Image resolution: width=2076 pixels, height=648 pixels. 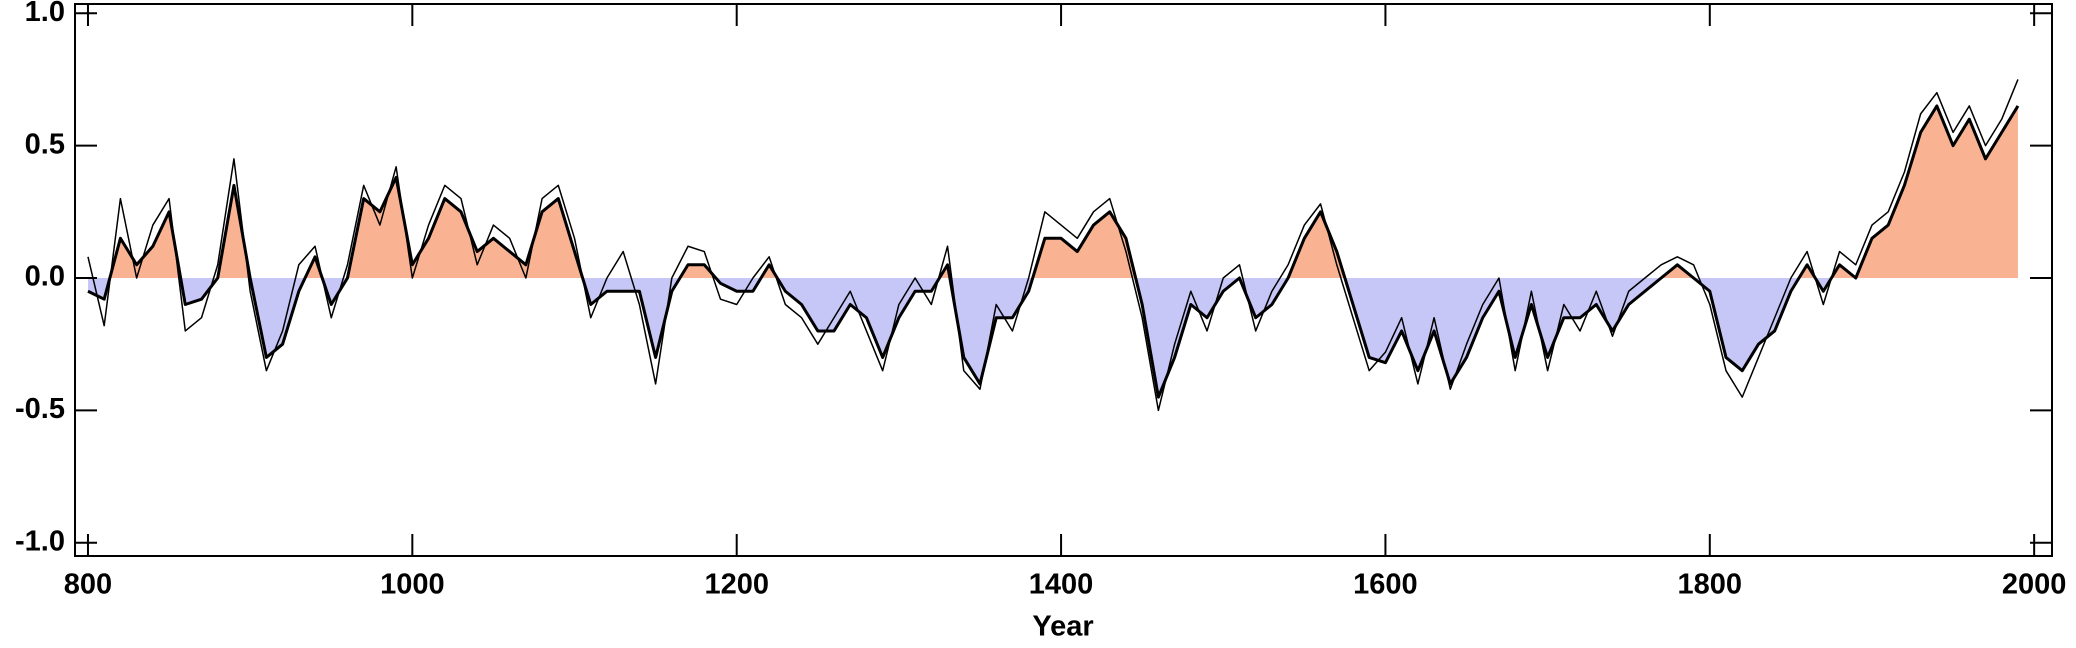 I want to click on y-tick-label: -1.0, so click(x=40, y=541).